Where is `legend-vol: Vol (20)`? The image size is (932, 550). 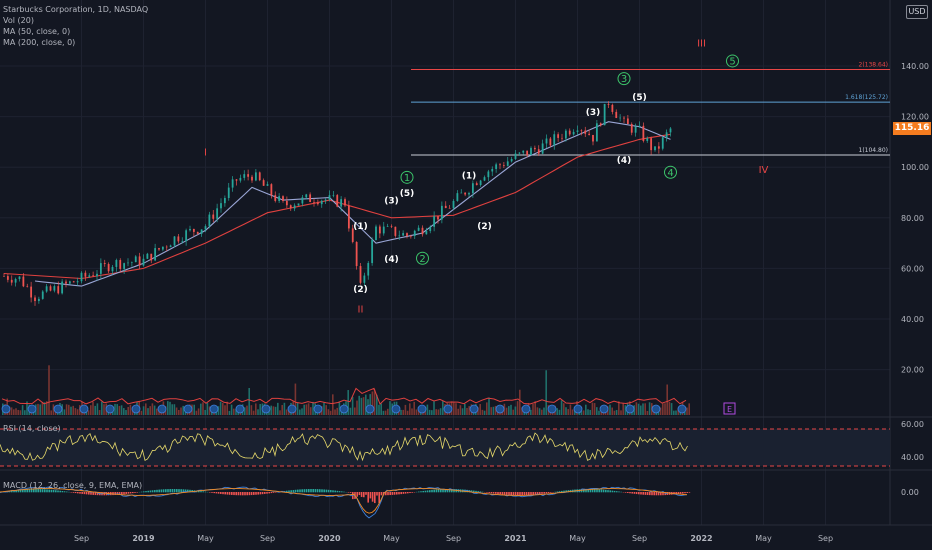 legend-vol: Vol (20) is located at coordinates (18, 20).